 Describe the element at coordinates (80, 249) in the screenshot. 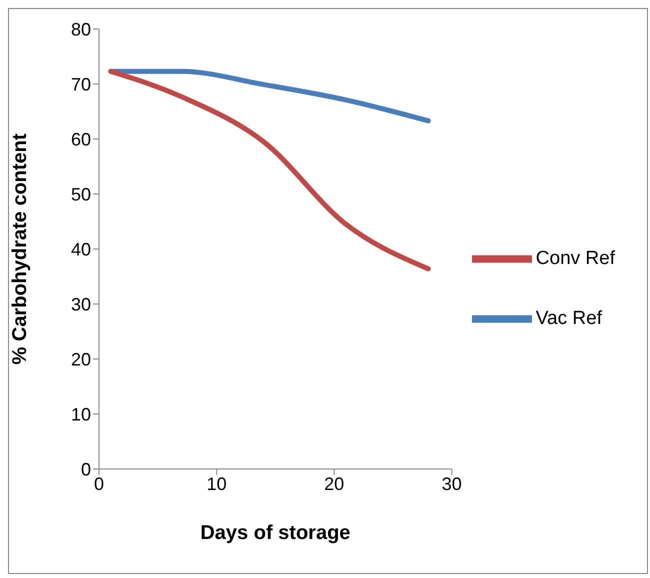

I see `y-tick-label: 40` at that location.